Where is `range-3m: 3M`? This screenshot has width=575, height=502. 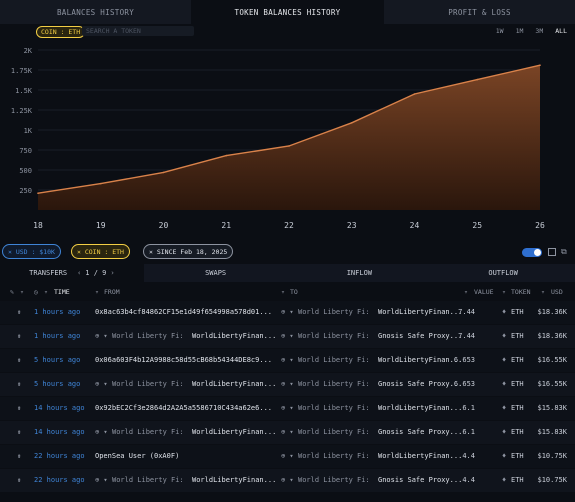
range-3m: 3M is located at coordinates (539, 31).